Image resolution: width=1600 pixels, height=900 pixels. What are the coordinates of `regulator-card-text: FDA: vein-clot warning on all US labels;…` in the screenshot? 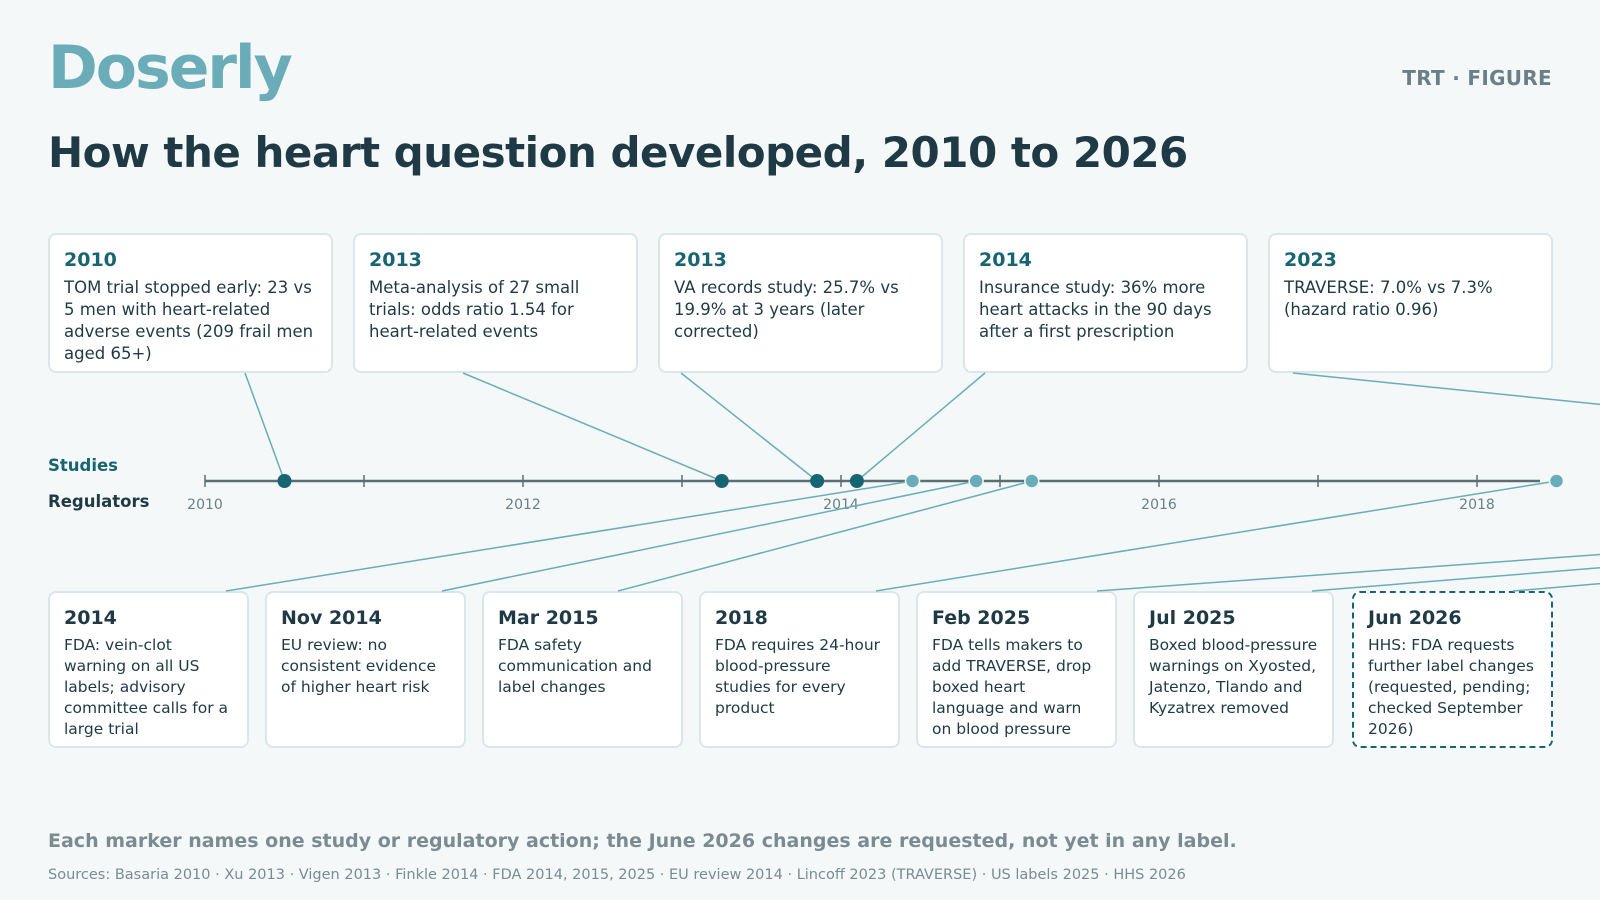 It's located at (146, 686).